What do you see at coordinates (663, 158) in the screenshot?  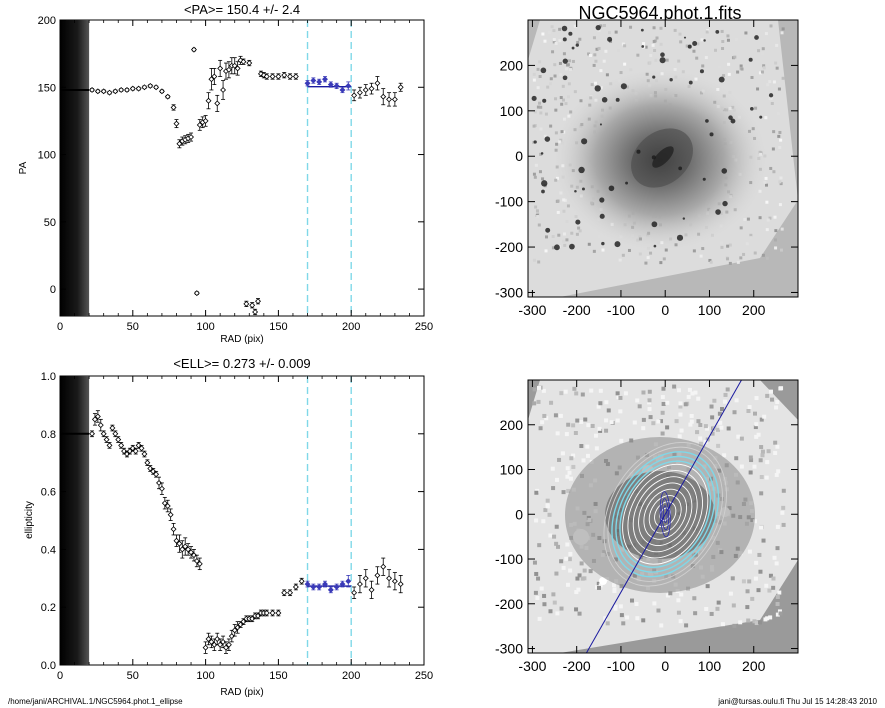 I see `galaxy-image` at bounding box center [663, 158].